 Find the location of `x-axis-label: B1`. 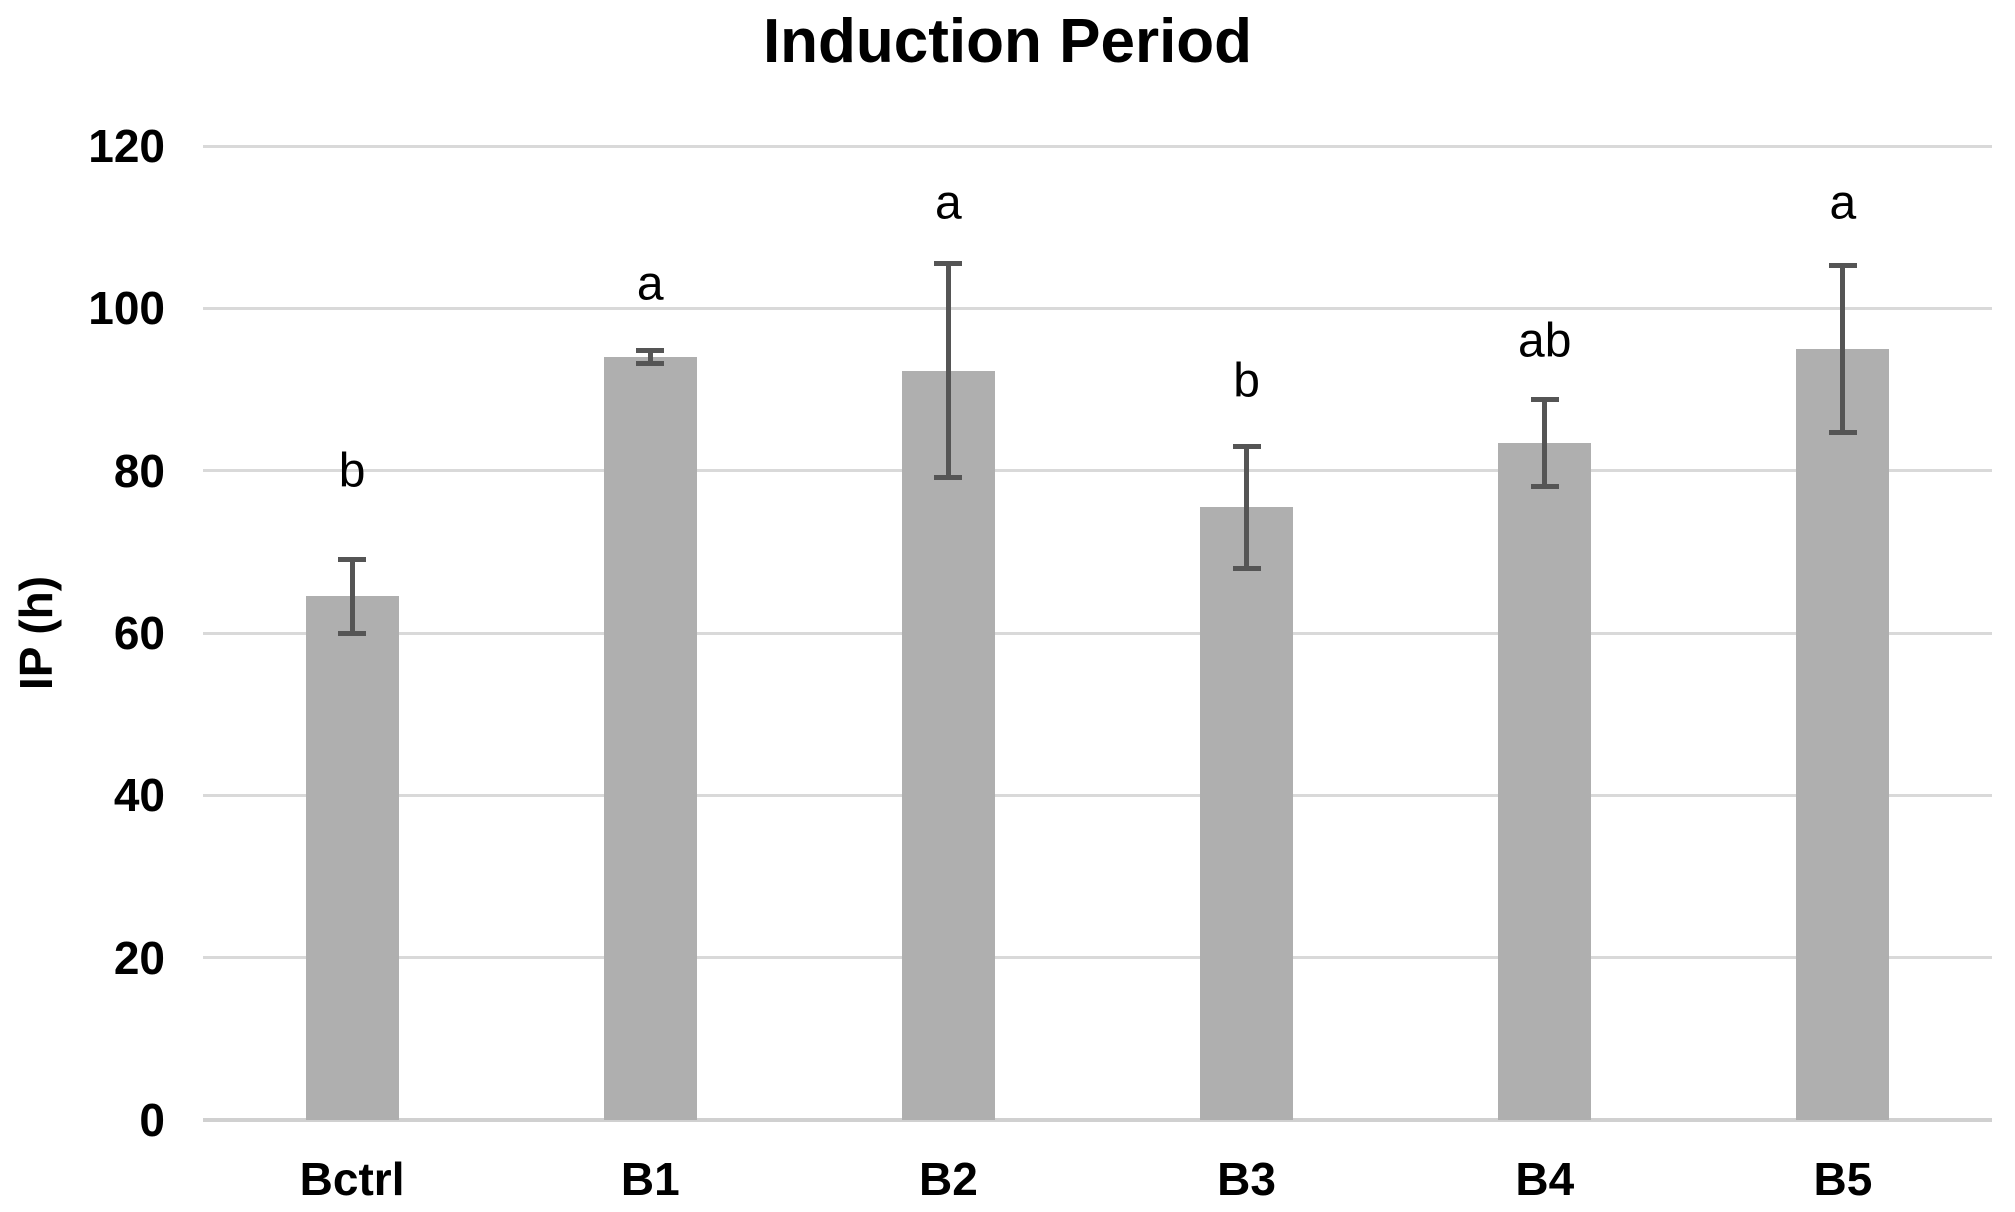

x-axis-label: B1 is located at coordinates (650, 1179).